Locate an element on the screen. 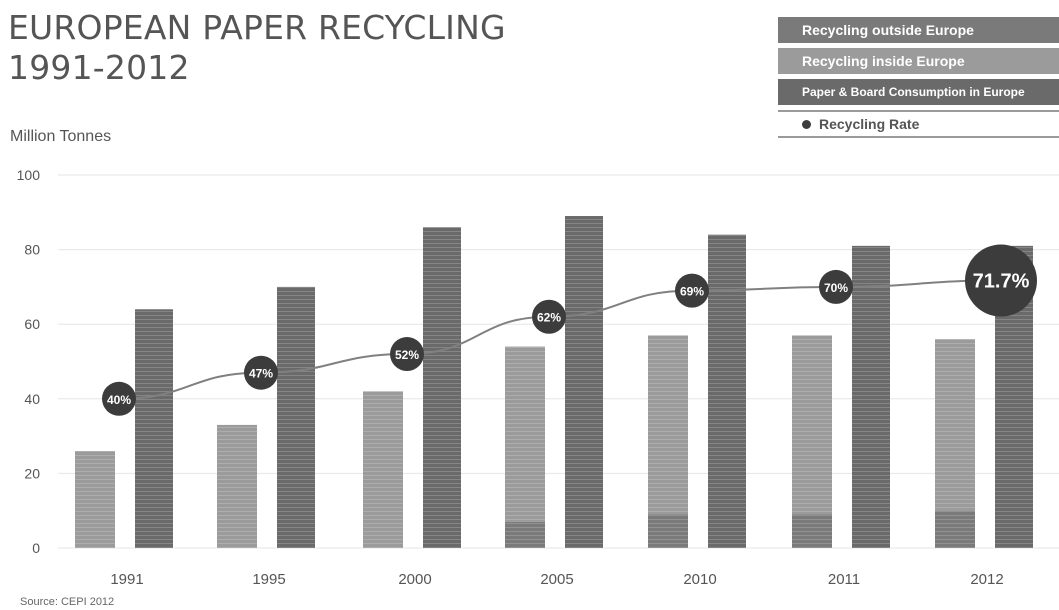  y-tick-label: 40 is located at coordinates (32, 399).